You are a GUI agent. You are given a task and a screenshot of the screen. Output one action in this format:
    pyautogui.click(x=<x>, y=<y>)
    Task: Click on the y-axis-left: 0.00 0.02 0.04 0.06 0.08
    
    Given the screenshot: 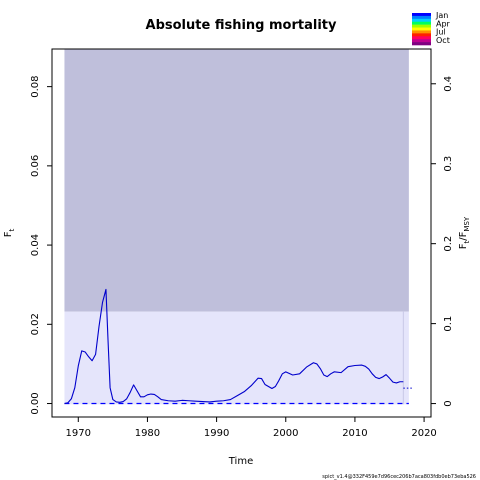 What is the action you would take?
    pyautogui.click(x=41, y=245)
    